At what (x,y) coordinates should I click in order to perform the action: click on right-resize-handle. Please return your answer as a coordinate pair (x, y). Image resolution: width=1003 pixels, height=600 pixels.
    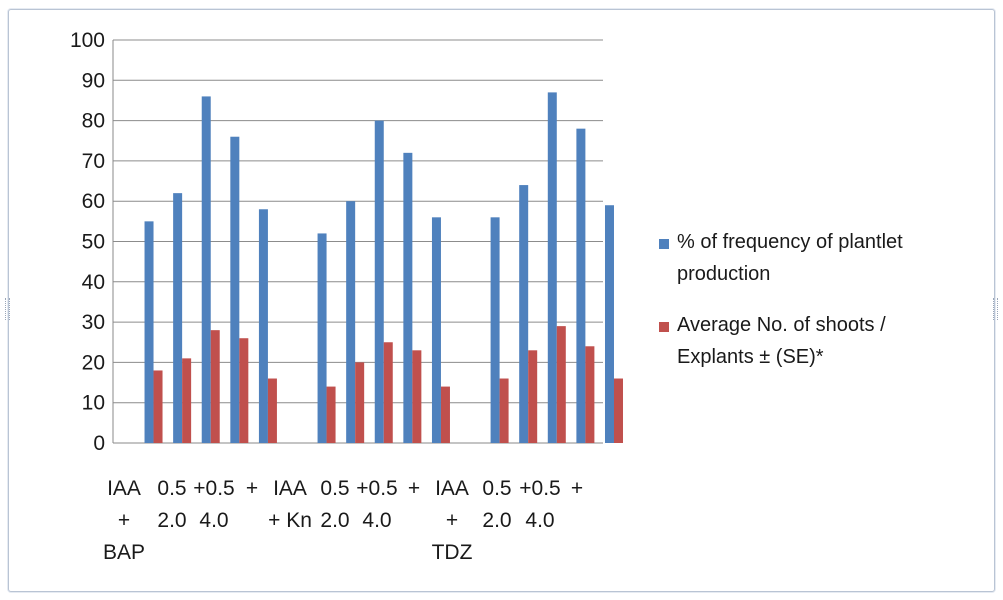
    Looking at the image, I should click on (995, 309).